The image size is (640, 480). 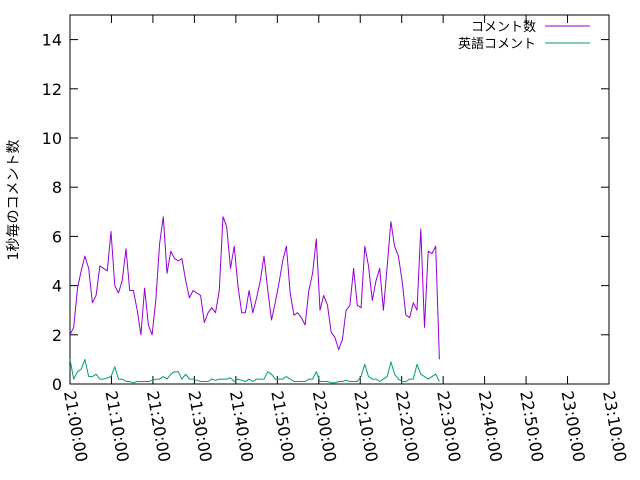 I want to click on y-tick-label: 10, so click(x=52, y=138).